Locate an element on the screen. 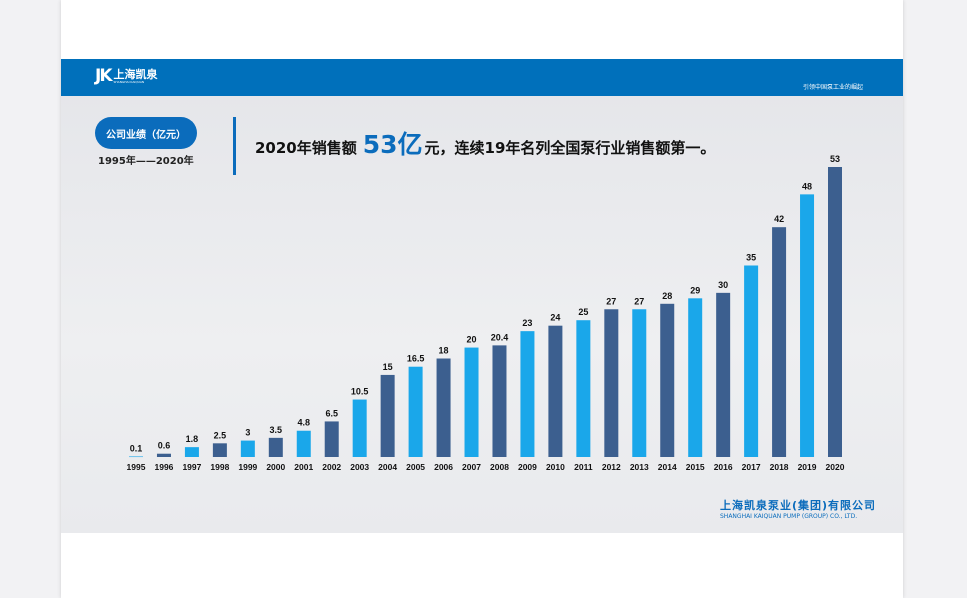  headline-value: 53亿 is located at coordinates (392, 144).